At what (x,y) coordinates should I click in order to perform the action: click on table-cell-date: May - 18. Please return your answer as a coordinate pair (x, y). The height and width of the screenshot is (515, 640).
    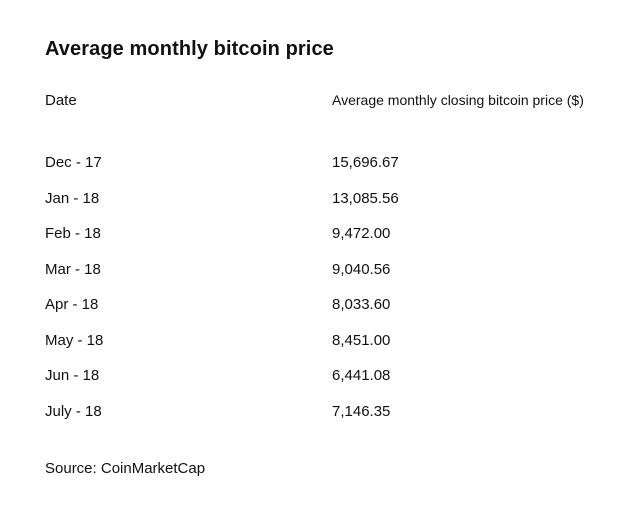
    Looking at the image, I should click on (74, 340).